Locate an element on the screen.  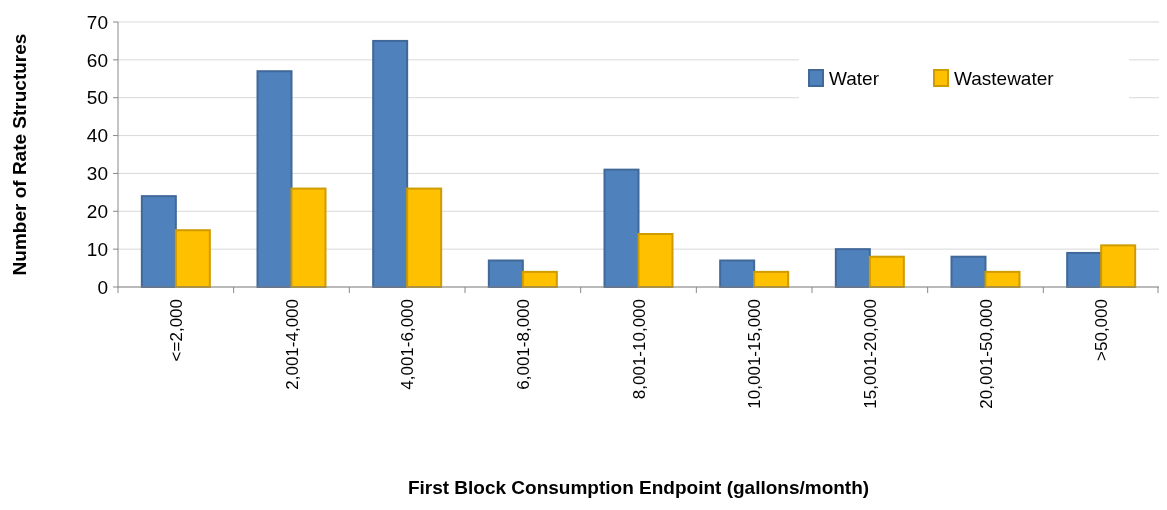
x-tick-label: <=2,000 is located at coordinates (176, 330).